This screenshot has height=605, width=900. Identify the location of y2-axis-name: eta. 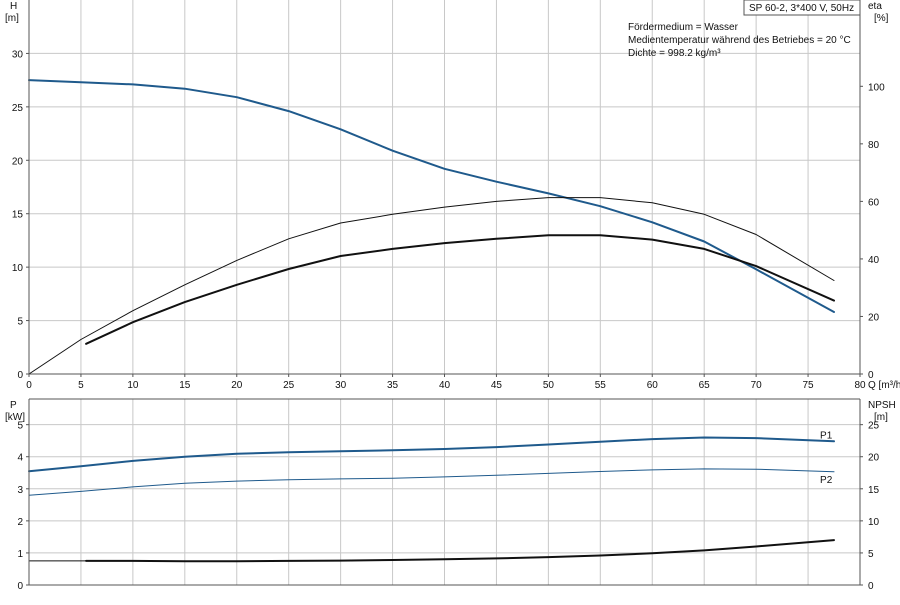
(875, 6).